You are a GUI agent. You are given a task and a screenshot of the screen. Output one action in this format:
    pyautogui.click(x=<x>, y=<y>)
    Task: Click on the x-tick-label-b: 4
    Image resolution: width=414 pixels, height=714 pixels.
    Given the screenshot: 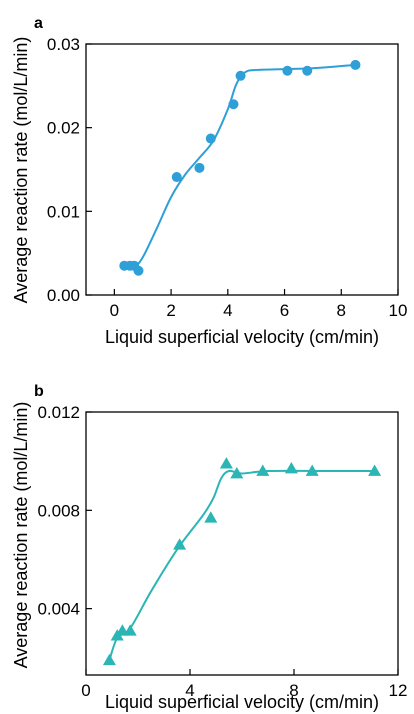 What is the action you would take?
    pyautogui.click(x=189, y=690)
    